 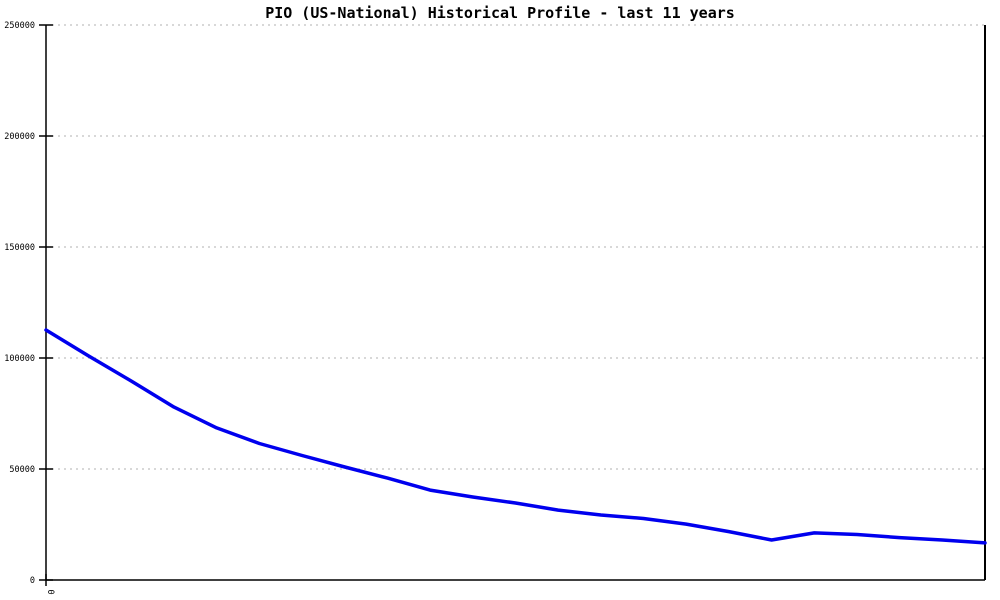 What do you see at coordinates (19, 137) in the screenshot?
I see `y-tick-label: 200000` at bounding box center [19, 137].